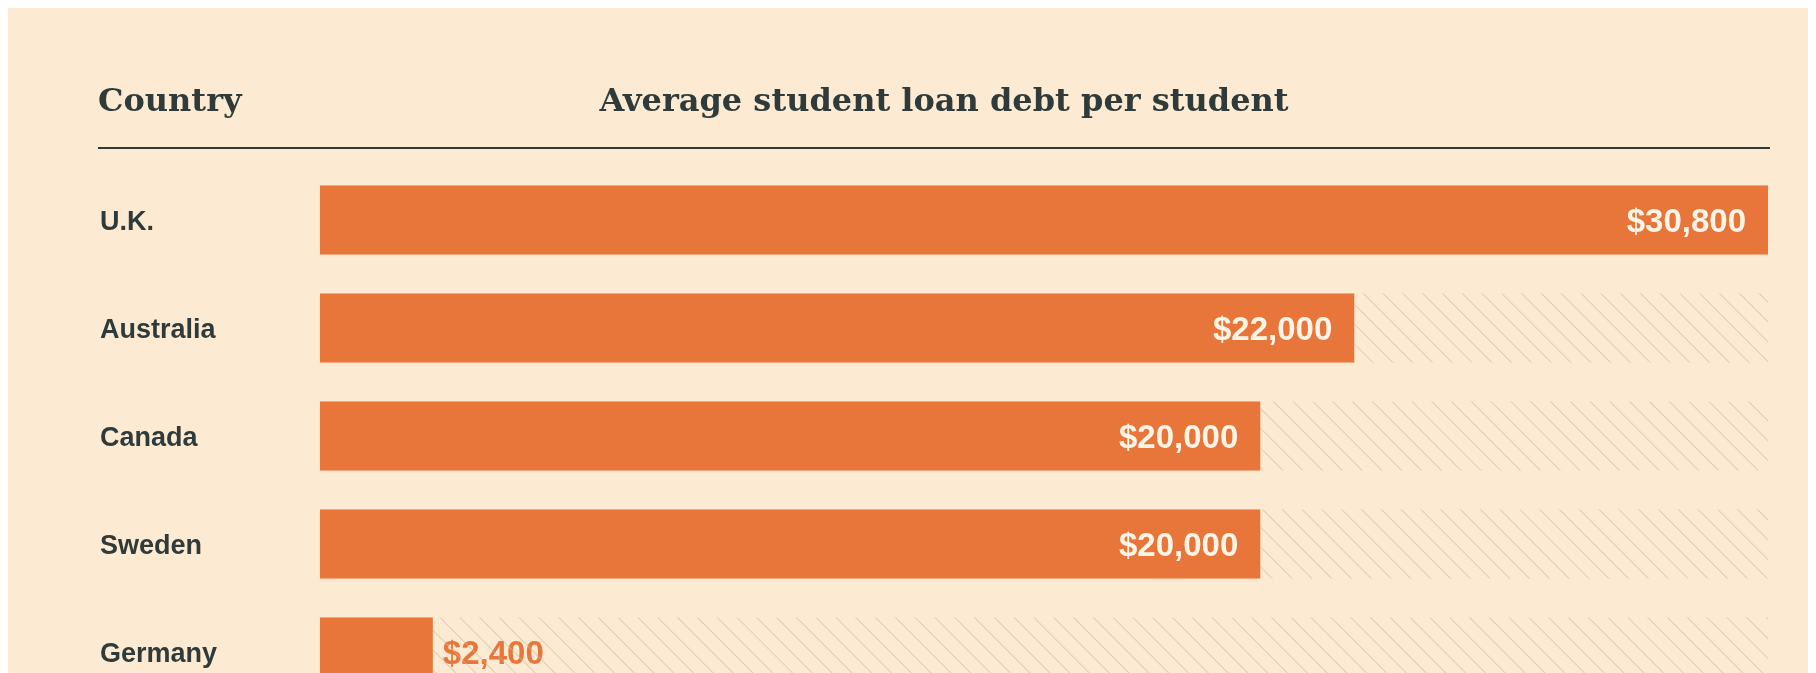 This screenshot has height=673, width=1816. Describe the element at coordinates (159, 652) in the screenshot. I see `y-tick-label: Germany` at that location.